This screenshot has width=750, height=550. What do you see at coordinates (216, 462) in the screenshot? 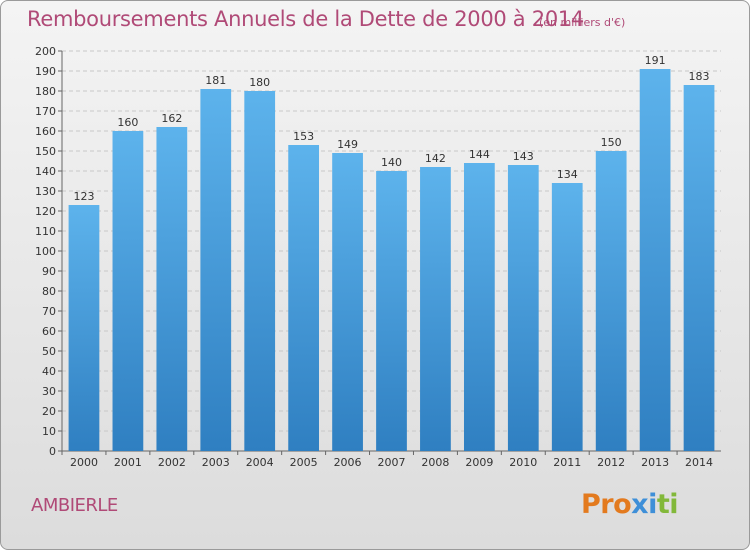
I see `x-tick-label-2003: 2003` at bounding box center [216, 462].